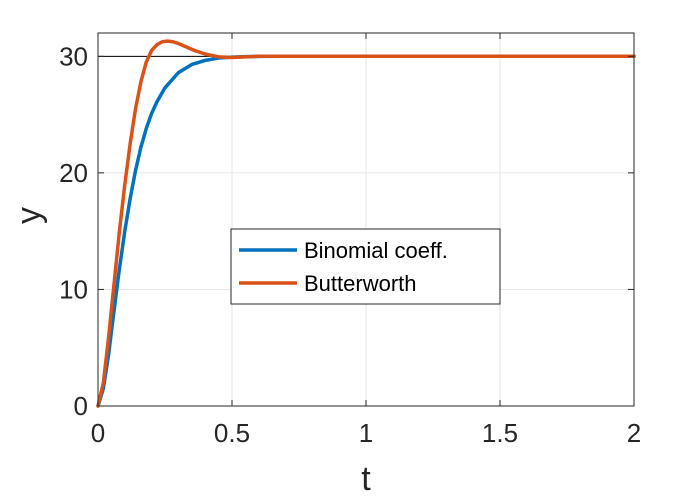  I want to click on y-tick-label-1: 10, so click(73, 289).